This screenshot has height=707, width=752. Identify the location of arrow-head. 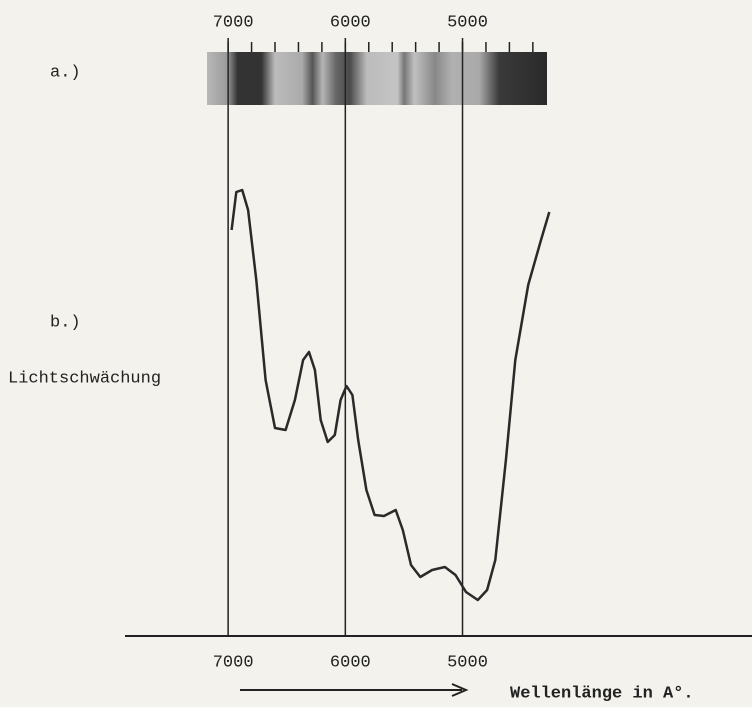
(460, 690).